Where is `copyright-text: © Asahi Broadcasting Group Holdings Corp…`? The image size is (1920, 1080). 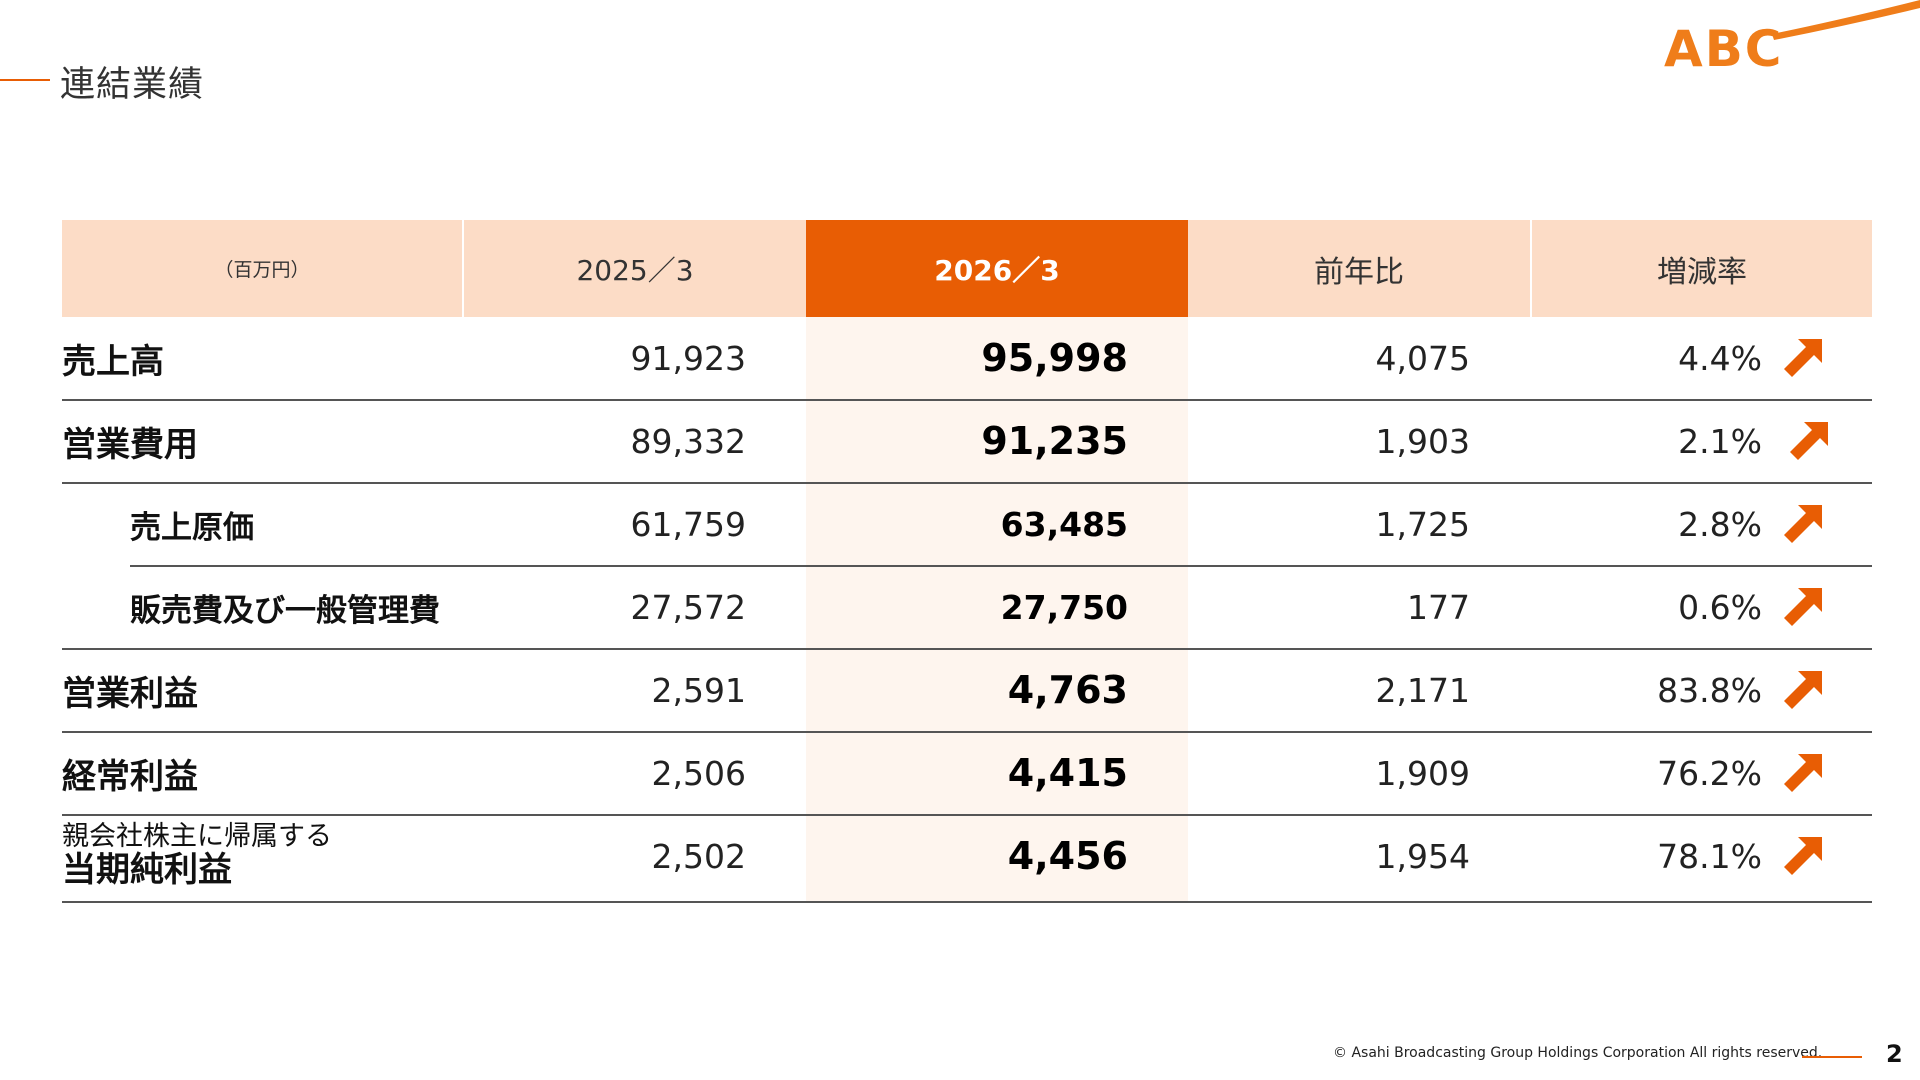
copyright-text: © Asahi Broadcasting Group Holdings Corp… is located at coordinates (1578, 1053).